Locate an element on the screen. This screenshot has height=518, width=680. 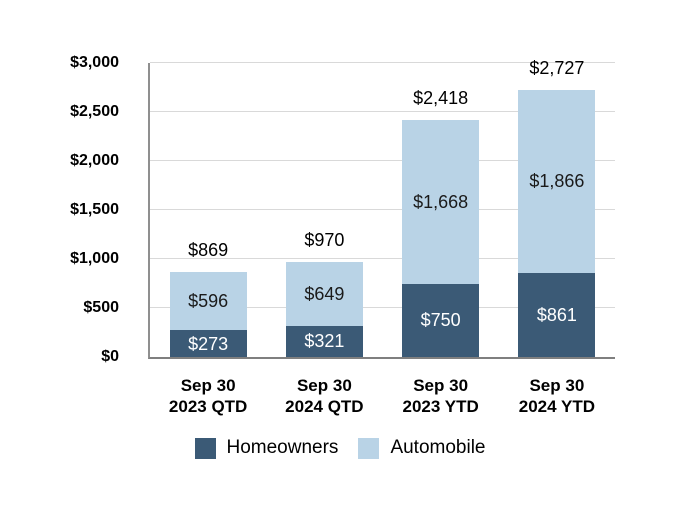
x-tick-label-line: 2024 YTD is located at coordinates (556, 406).